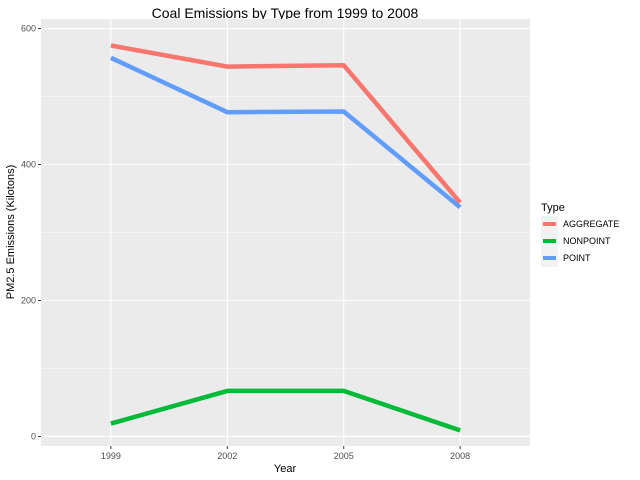 The height and width of the screenshot is (480, 640). I want to click on y-tick-label: 200, so click(28, 300).